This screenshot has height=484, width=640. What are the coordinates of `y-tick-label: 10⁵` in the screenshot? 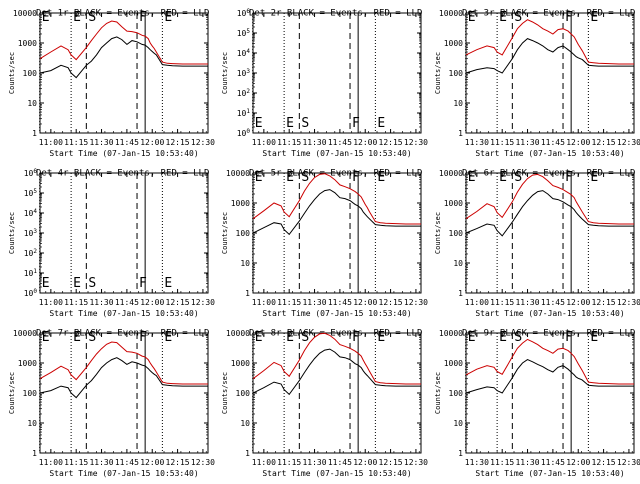 It's located at (31, 193).